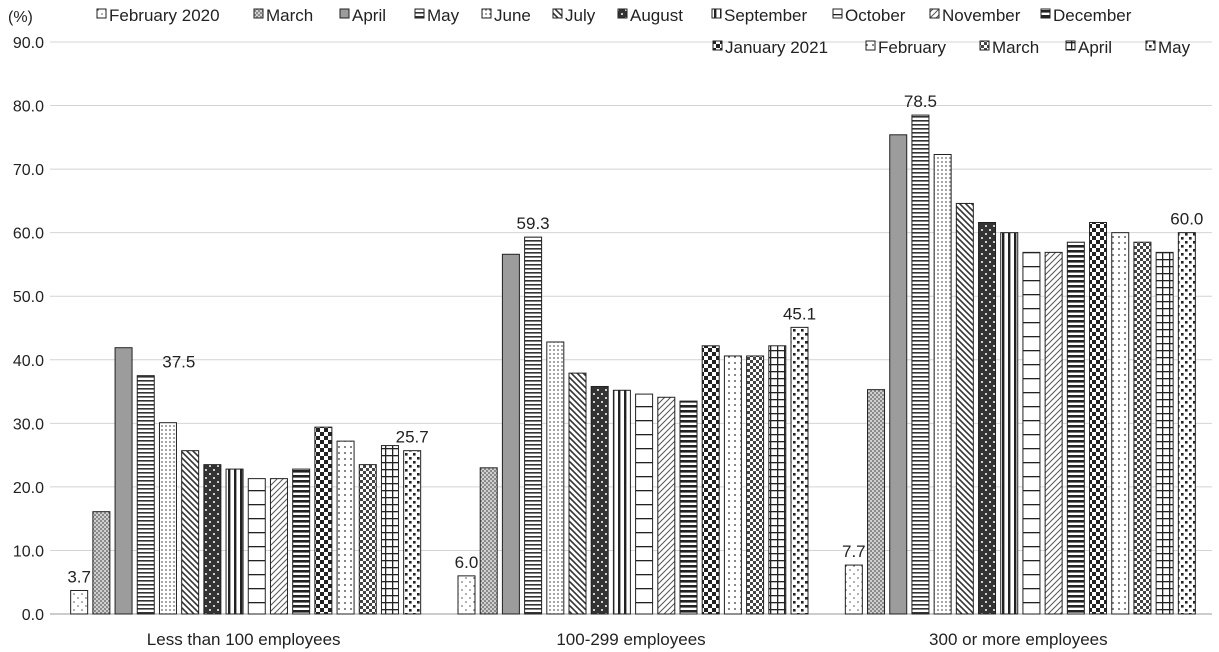 This screenshot has width=1219, height=652. Describe the element at coordinates (656, 15) in the screenshot. I see `legend-entry: August` at that location.